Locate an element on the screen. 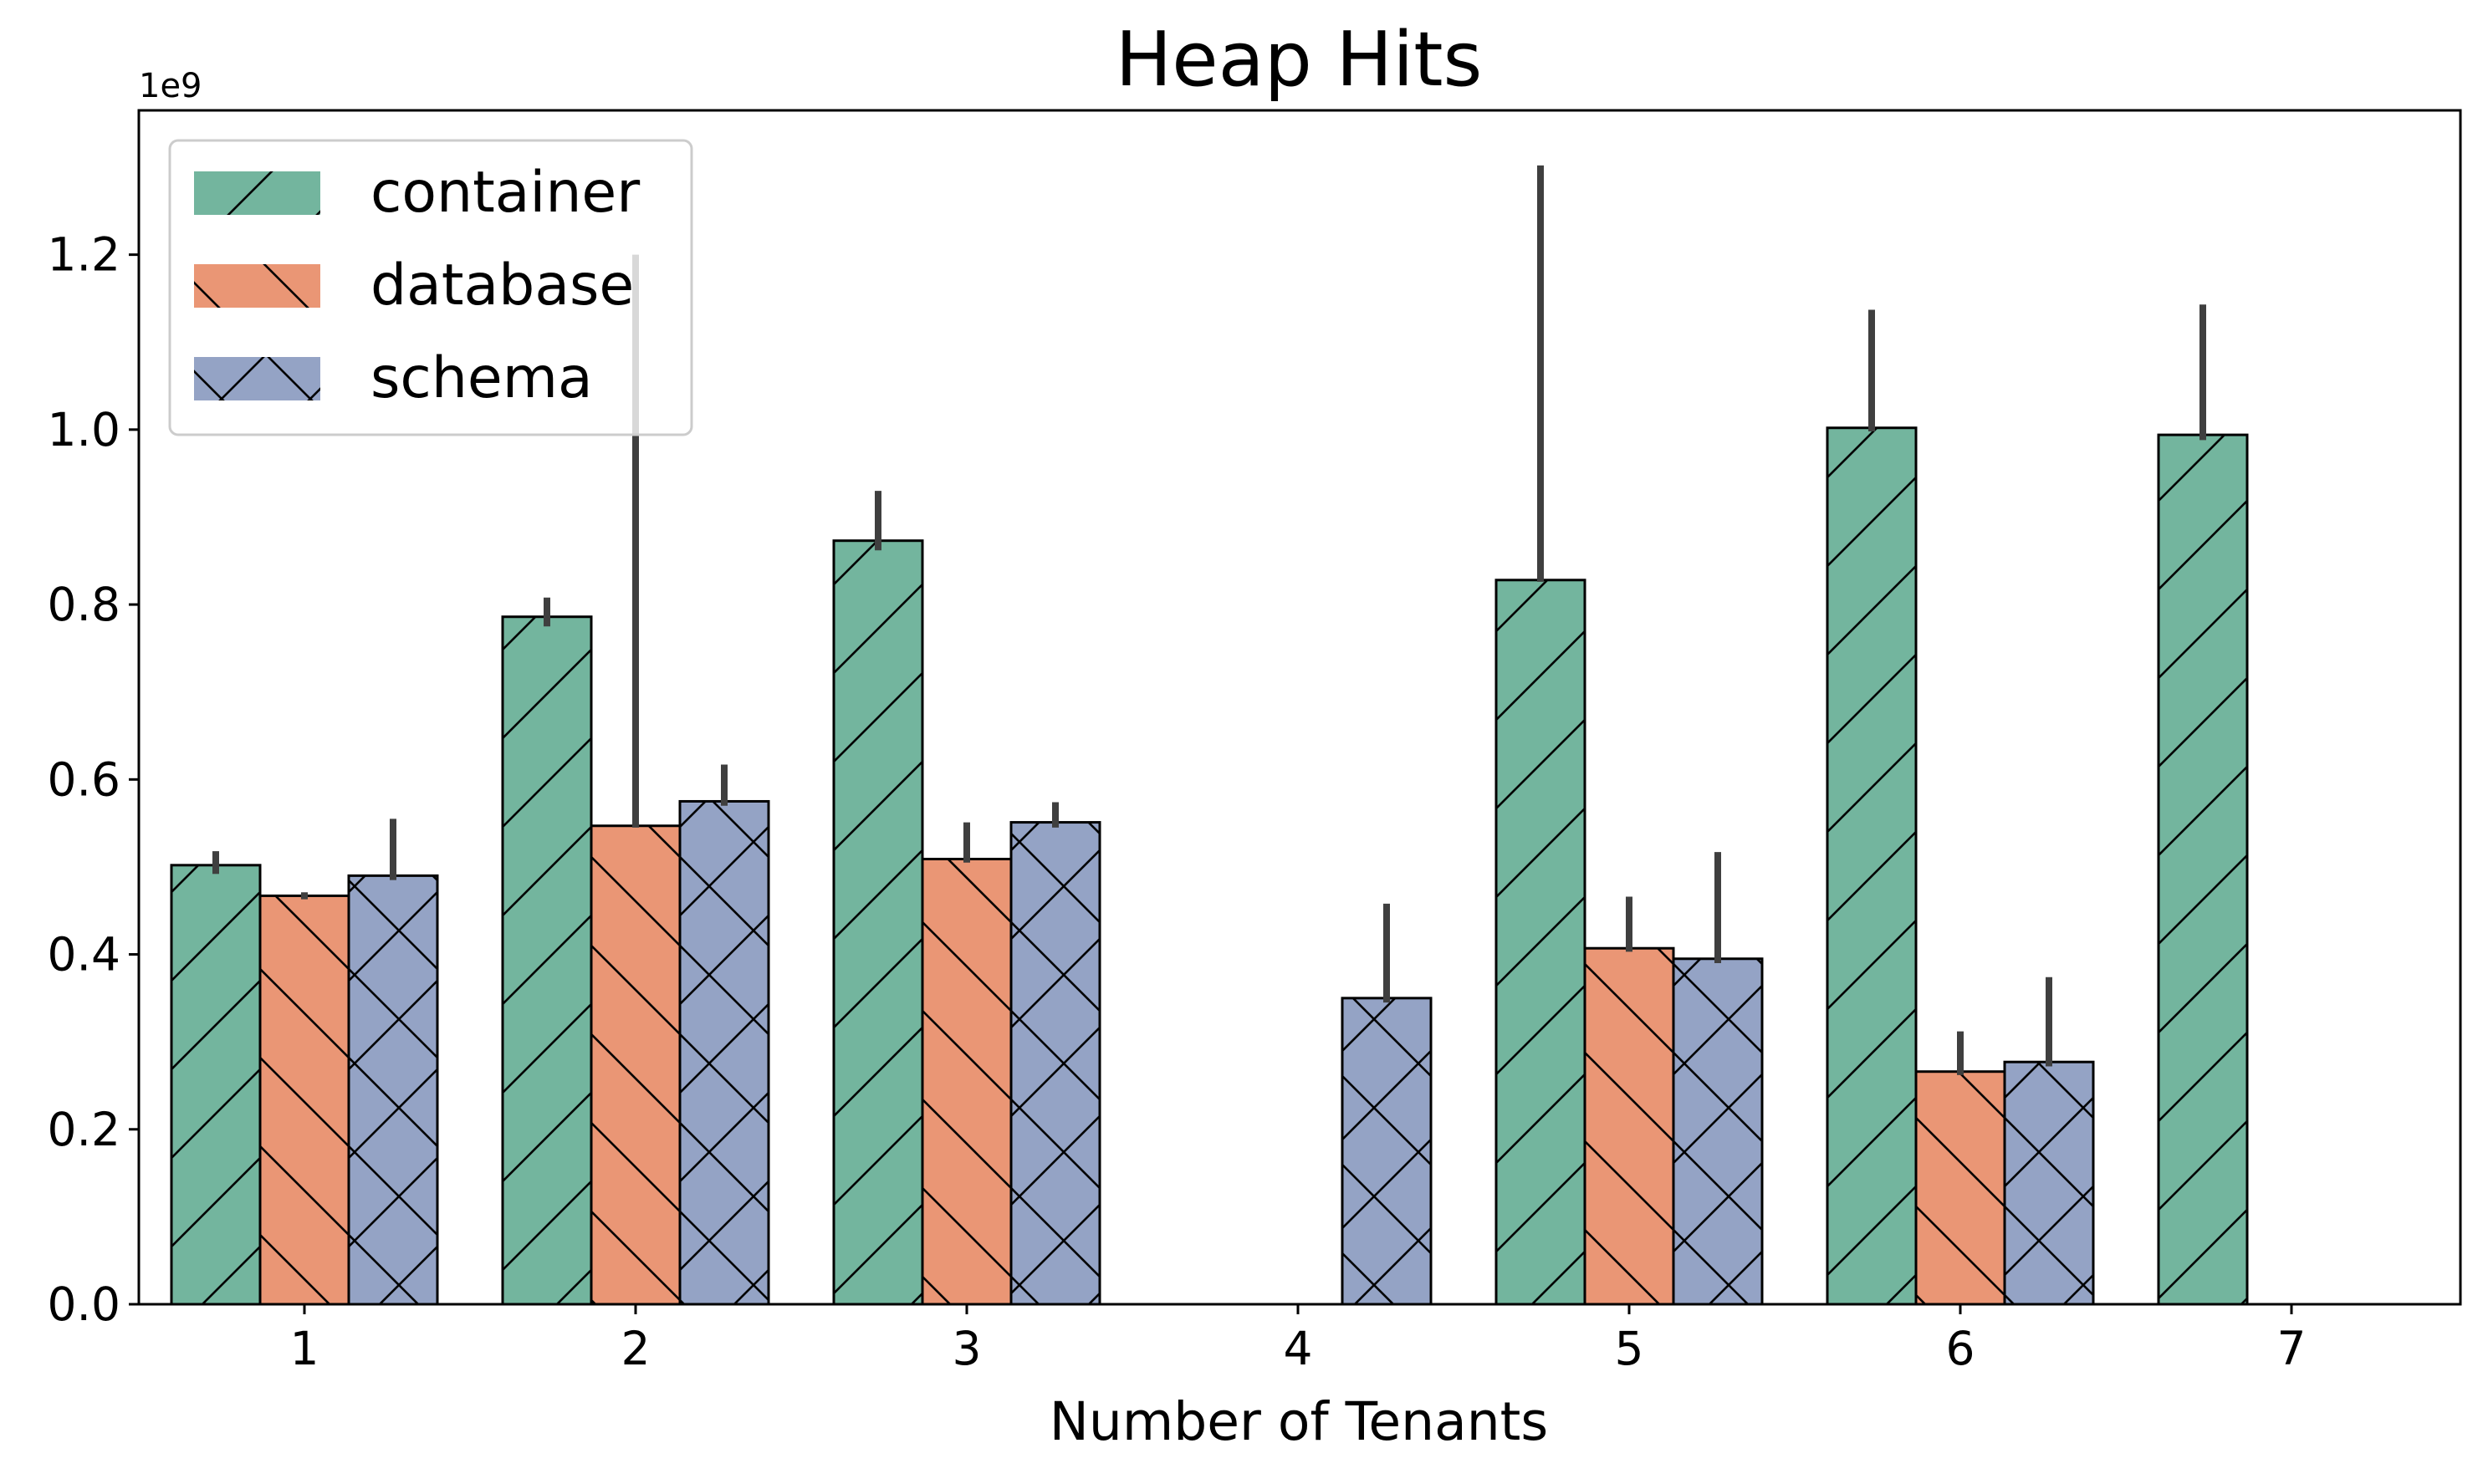 Image resolution: width=2483 pixels, height=1484 pixels. x-tick-label-2: 2 is located at coordinates (636, 1348).